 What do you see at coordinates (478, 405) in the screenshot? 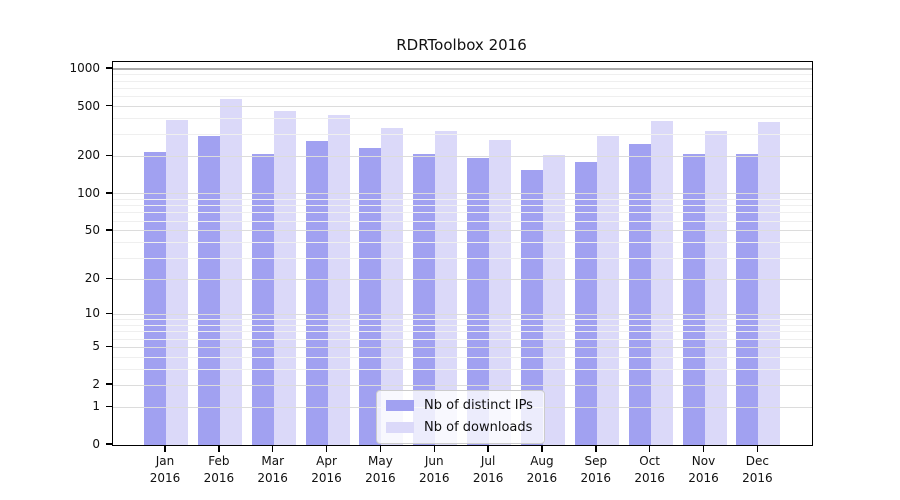
I see `legend-label-distinct-ips: Nb of distinct IPs` at bounding box center [478, 405].